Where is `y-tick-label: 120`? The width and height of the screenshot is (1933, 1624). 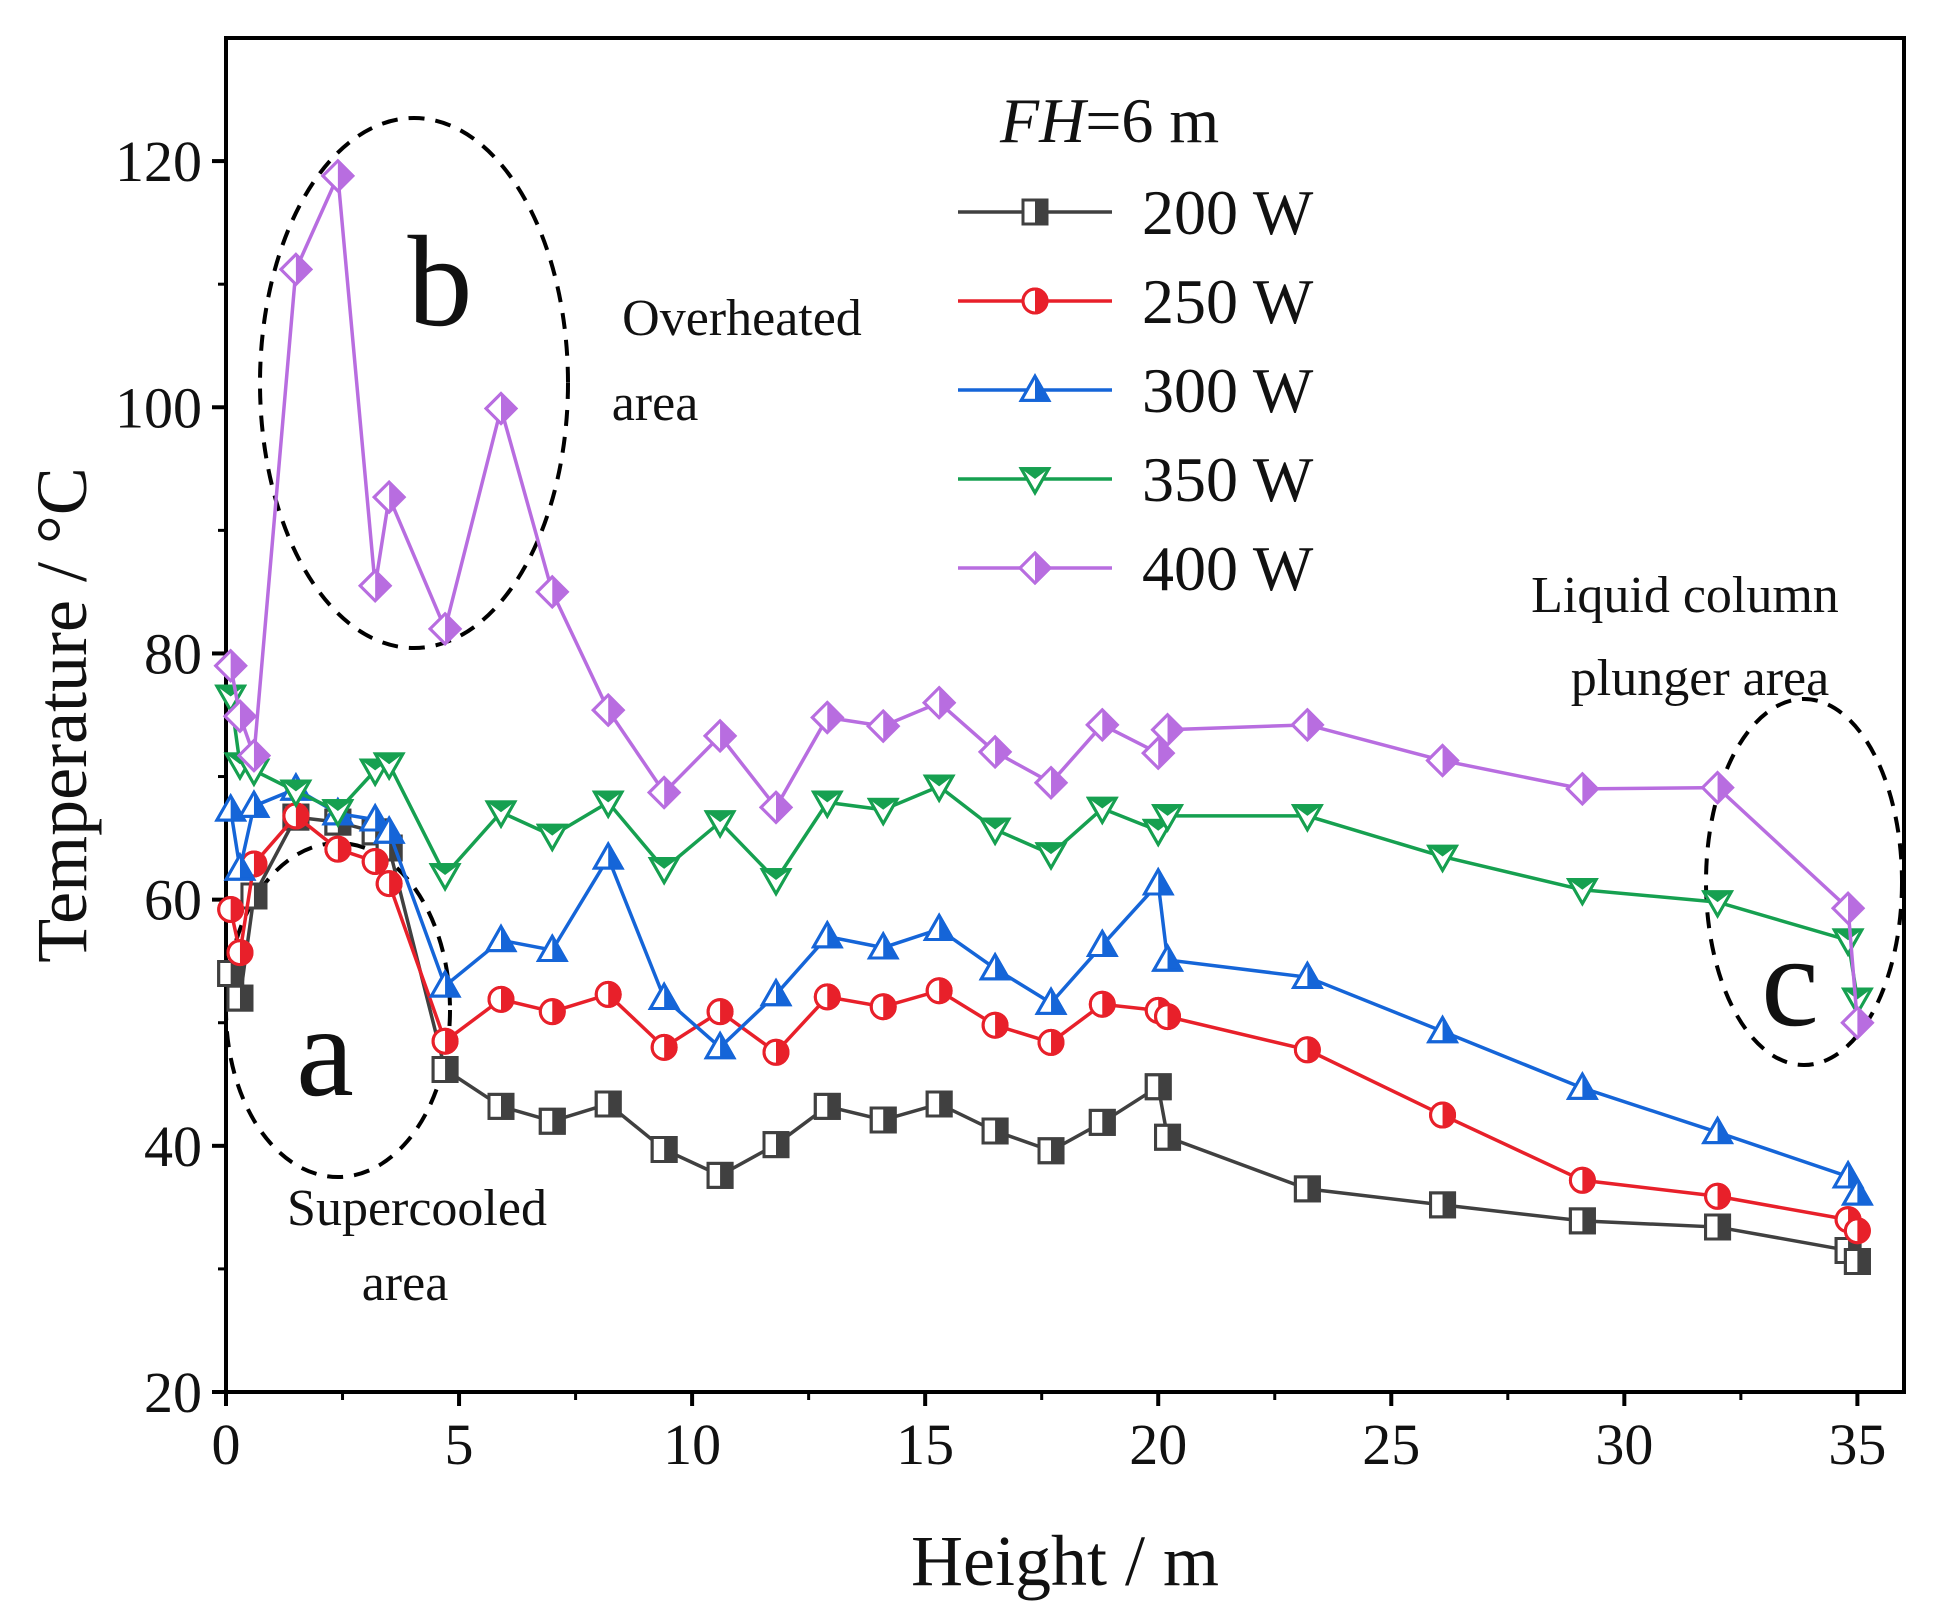
y-tick-label: 120 is located at coordinates (158, 161).